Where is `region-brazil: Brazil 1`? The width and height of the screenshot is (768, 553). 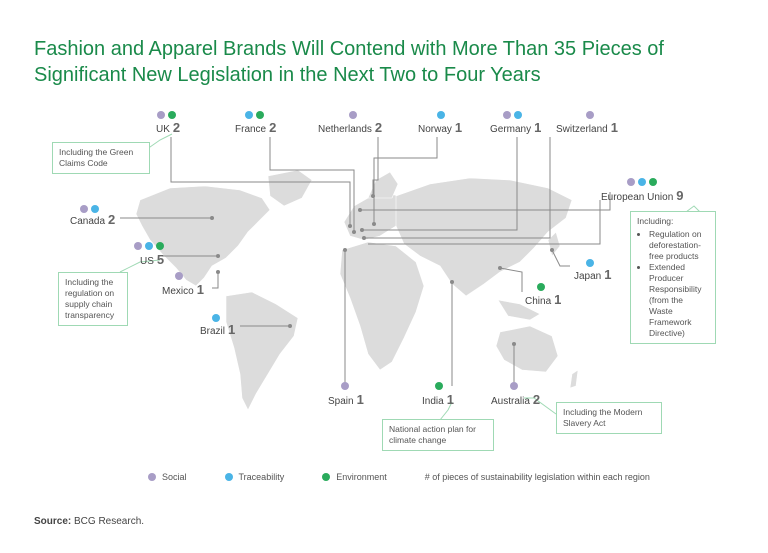
region-brazil: Brazil 1 is located at coordinates (217, 329).